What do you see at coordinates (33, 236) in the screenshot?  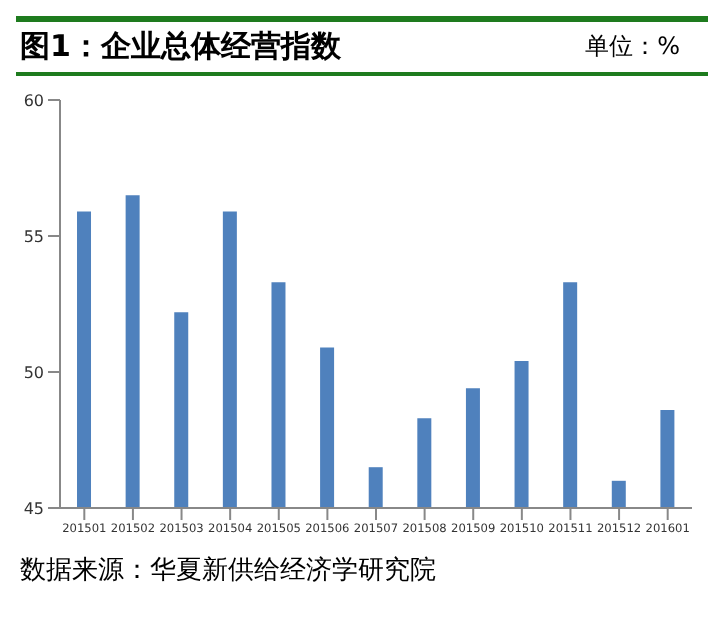 I see `y-tick-label: 55` at bounding box center [33, 236].